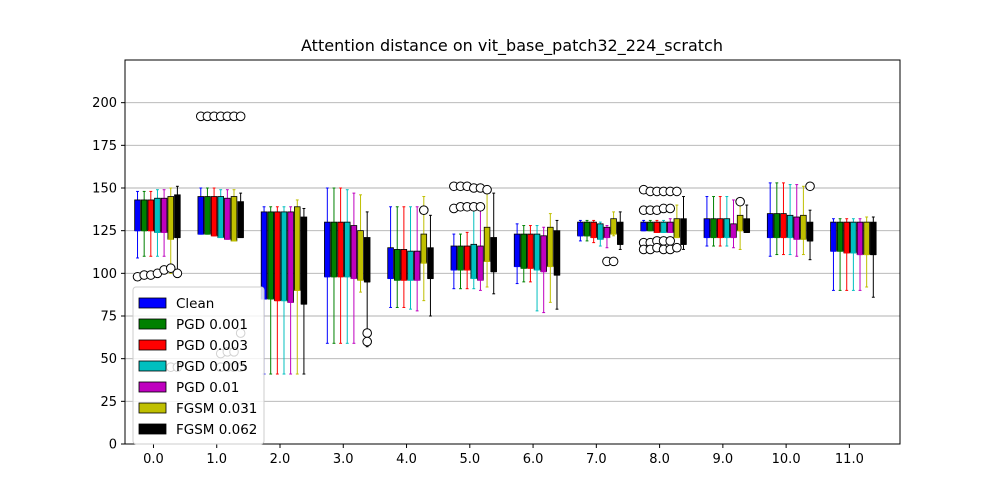 The image size is (1000, 500). What do you see at coordinates (216, 430) in the screenshot?
I see `legend-label: FGSM 0.062` at bounding box center [216, 430].